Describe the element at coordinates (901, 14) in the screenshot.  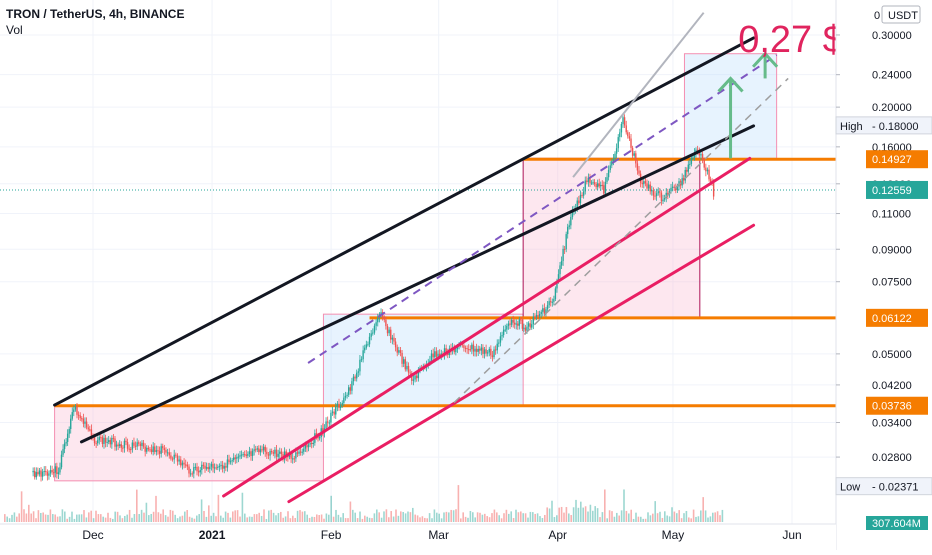
I see `currency-badge` at that location.